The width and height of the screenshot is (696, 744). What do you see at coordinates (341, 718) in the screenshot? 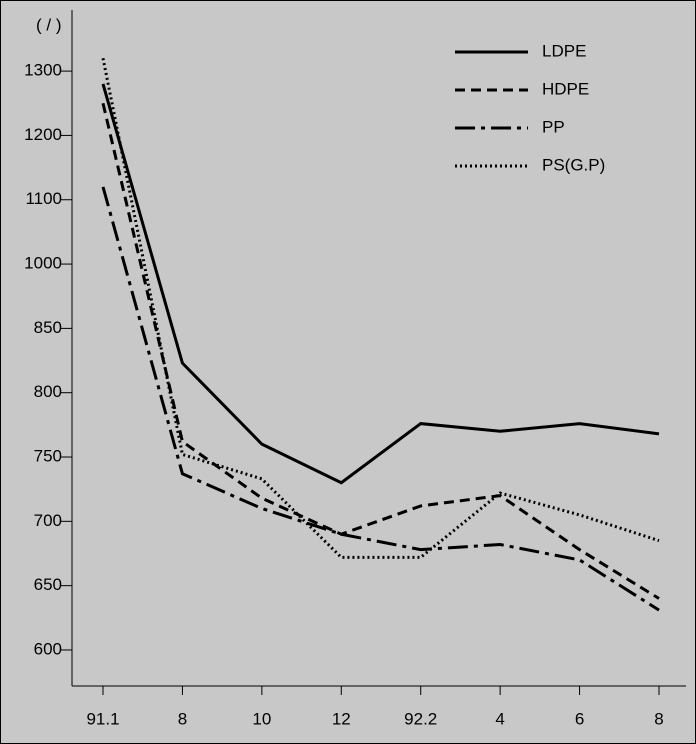
I see `x-tick-label: 12` at bounding box center [341, 718].